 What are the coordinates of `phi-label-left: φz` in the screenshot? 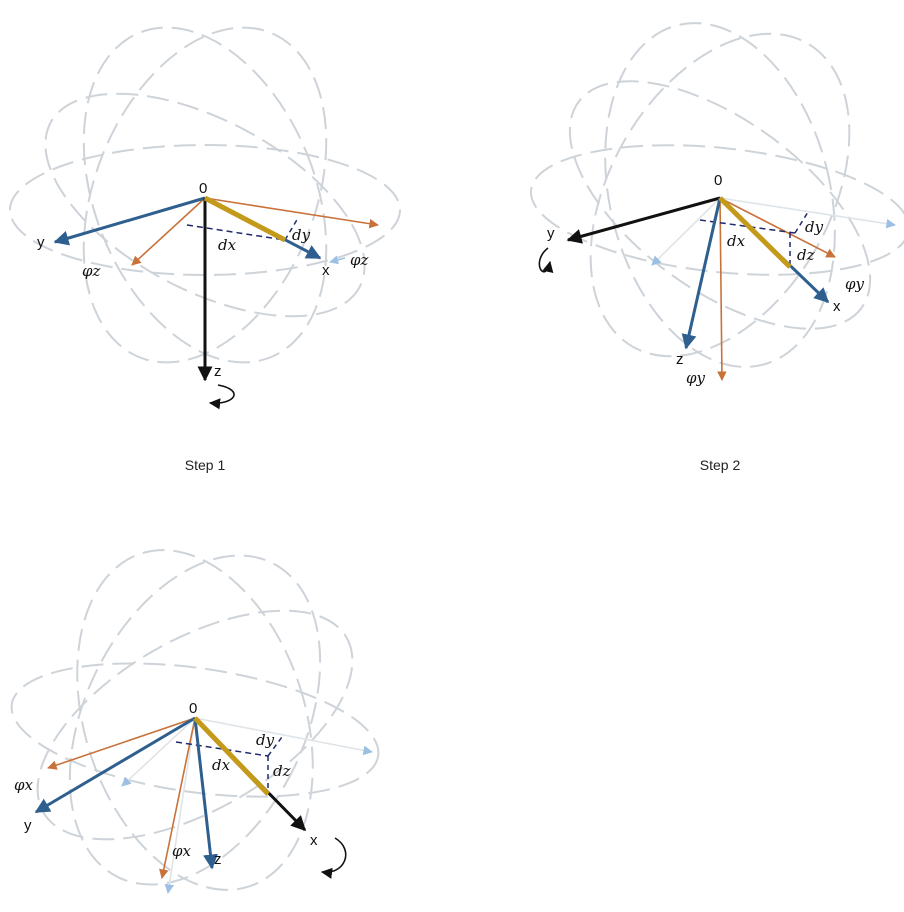 It's located at (91, 271).